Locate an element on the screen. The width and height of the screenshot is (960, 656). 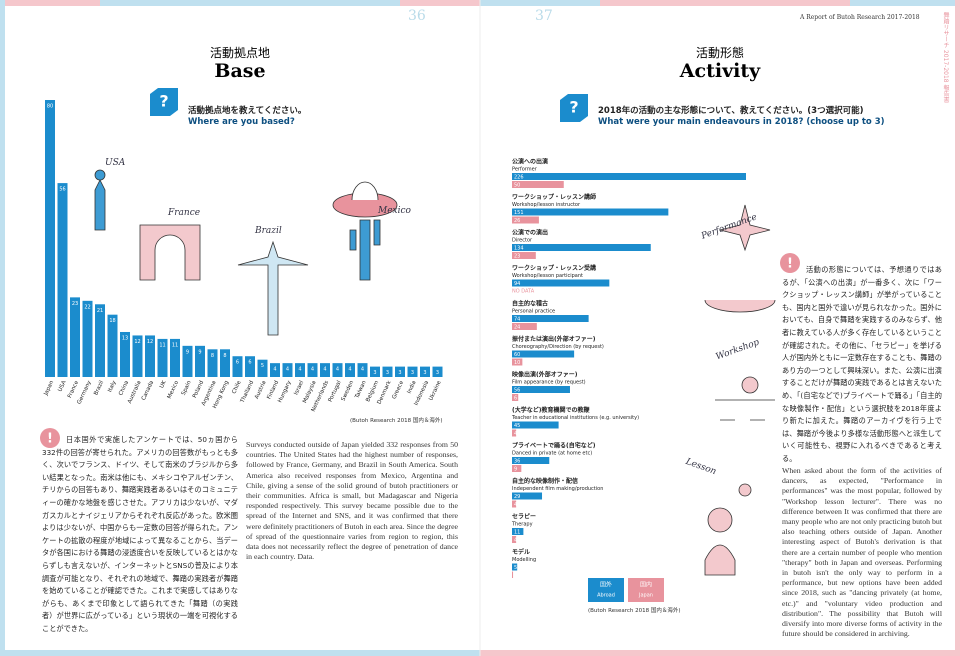
legend-label-en: Japan is located at coordinates (645, 596).